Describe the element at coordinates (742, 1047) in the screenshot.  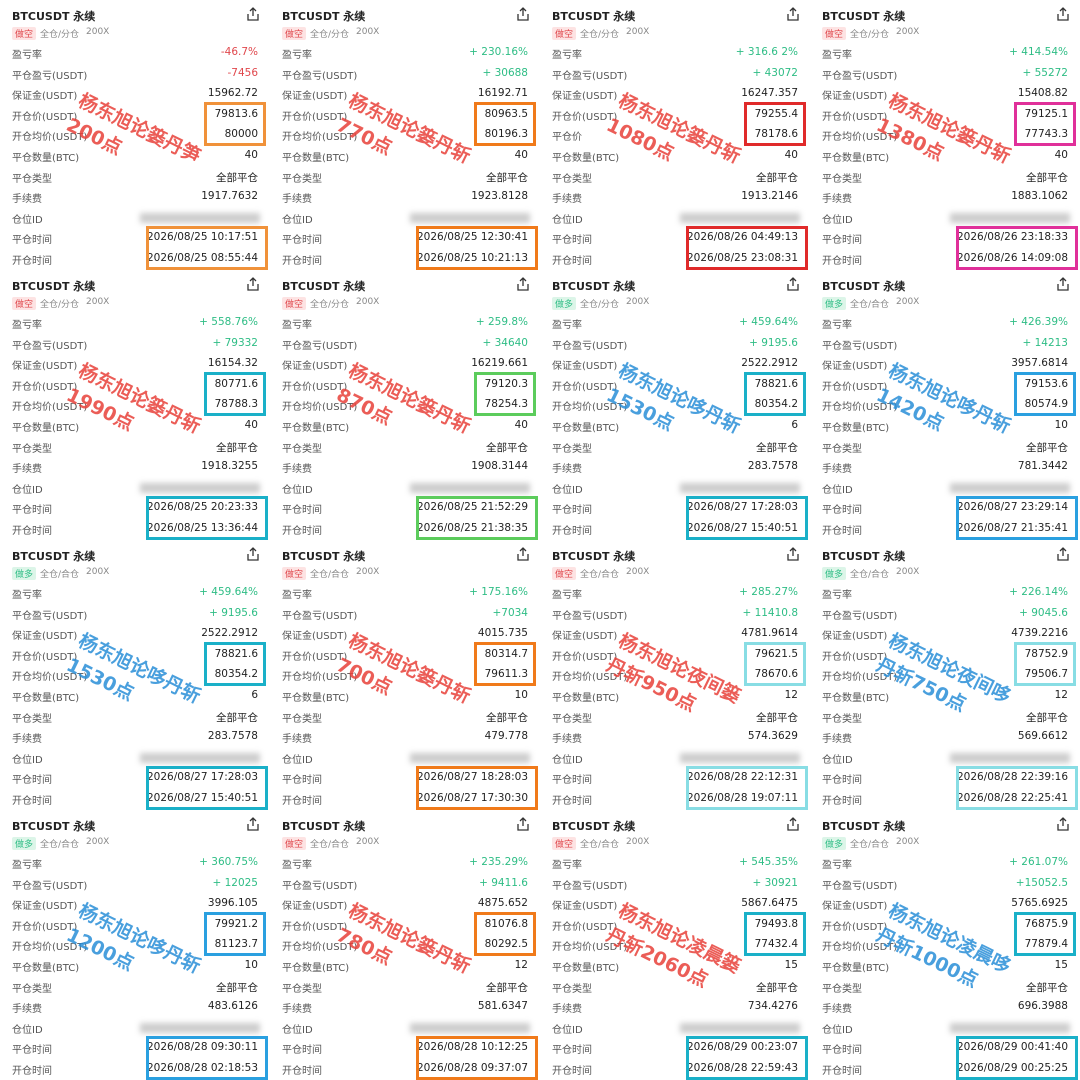
I see `field-value: 2026/08/29 00:23:07` at that location.